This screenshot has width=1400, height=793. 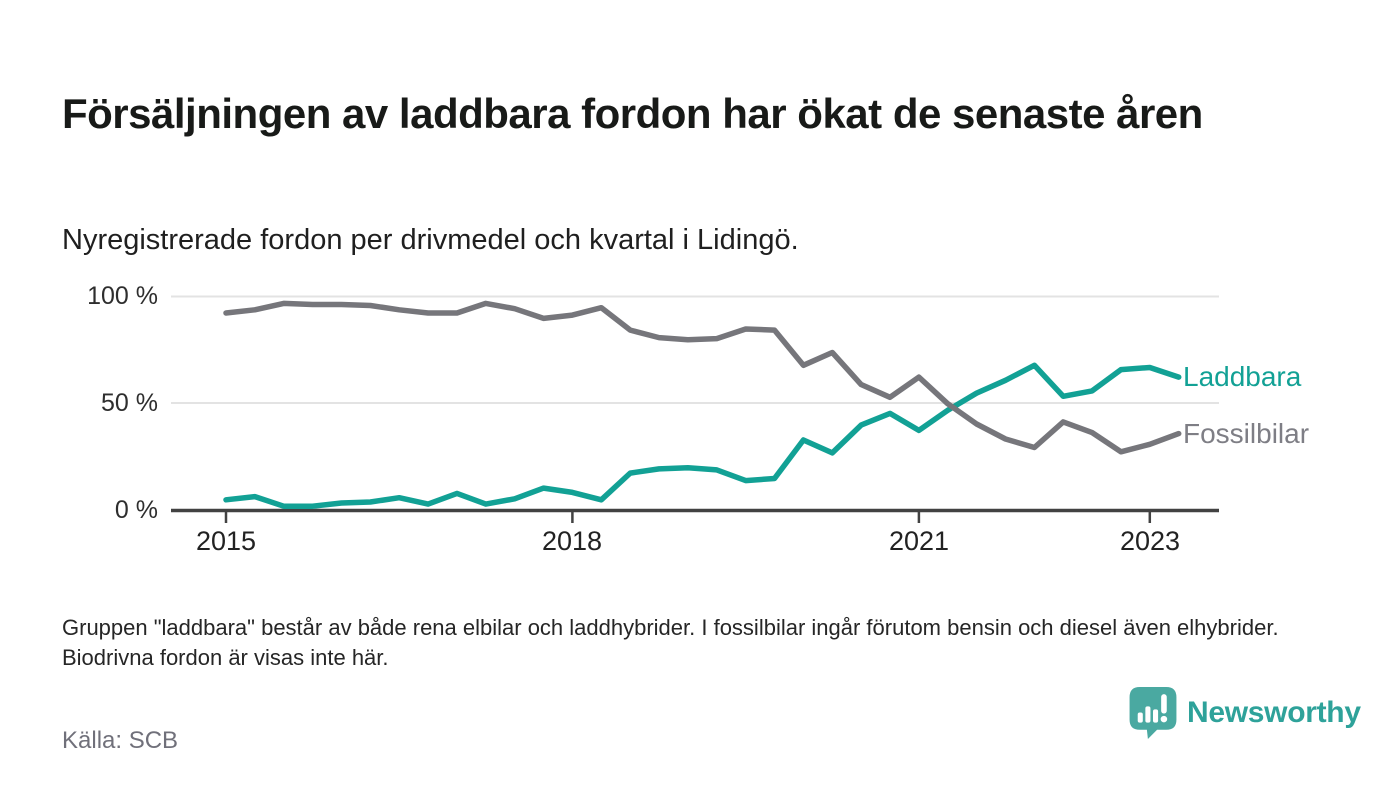 I want to click on exclamation-dot, so click(x=1164, y=719).